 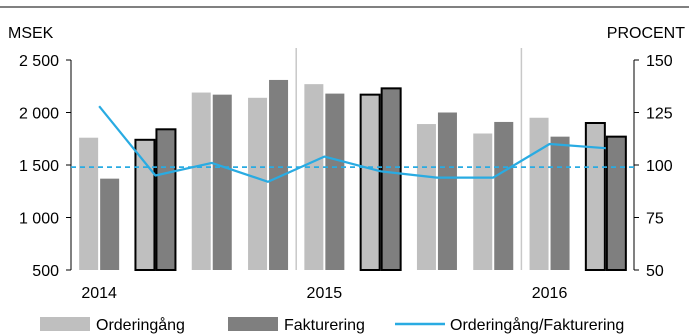 What do you see at coordinates (659, 114) in the screenshot?
I see `right-tick-label-3: 125` at bounding box center [659, 114].